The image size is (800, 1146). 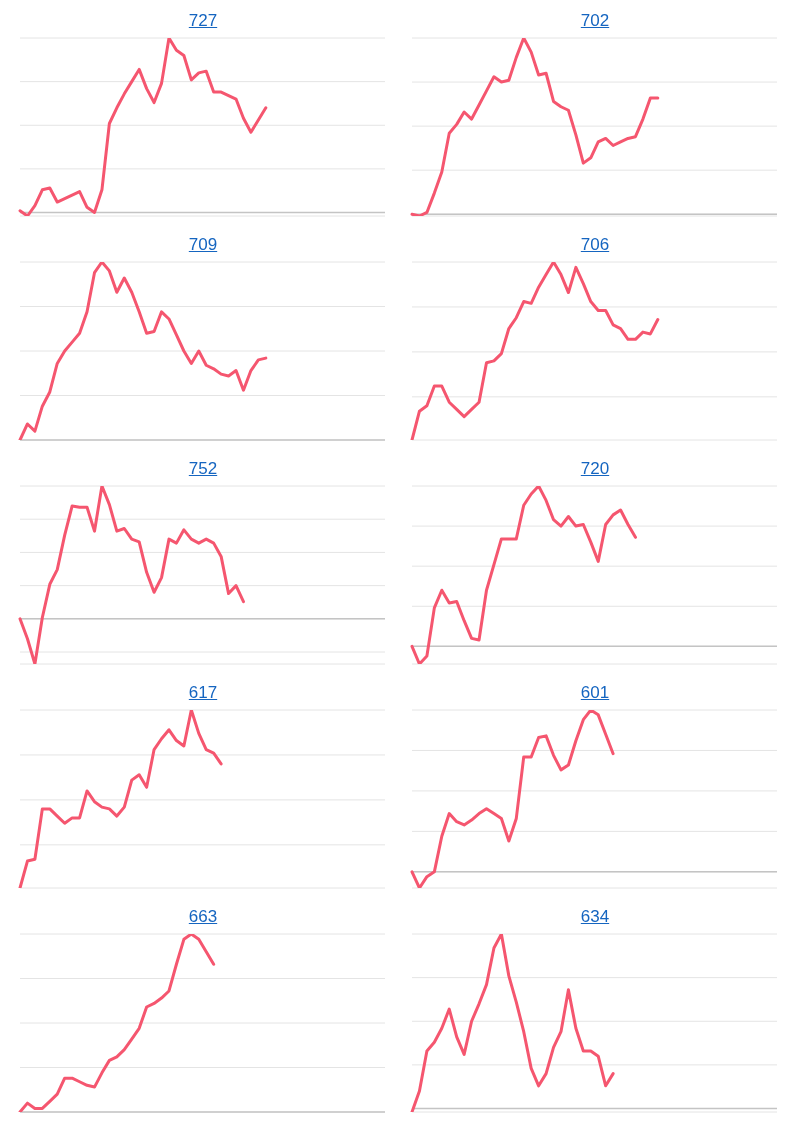 I want to click on chart-title: 617, so click(x=203, y=693).